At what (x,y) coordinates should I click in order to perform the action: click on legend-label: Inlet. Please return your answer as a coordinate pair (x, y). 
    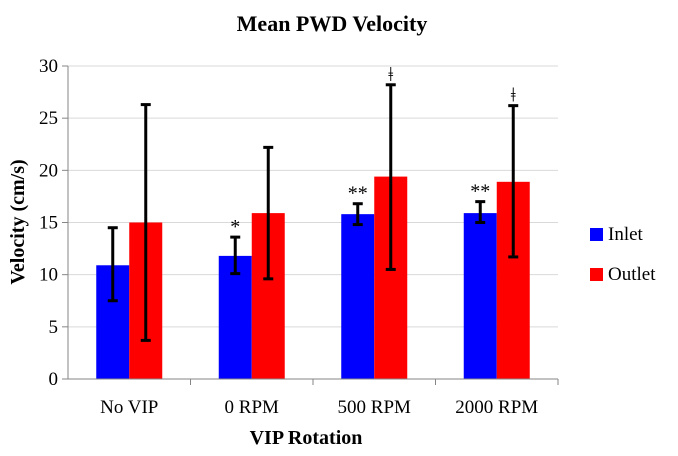
    Looking at the image, I should click on (626, 234).